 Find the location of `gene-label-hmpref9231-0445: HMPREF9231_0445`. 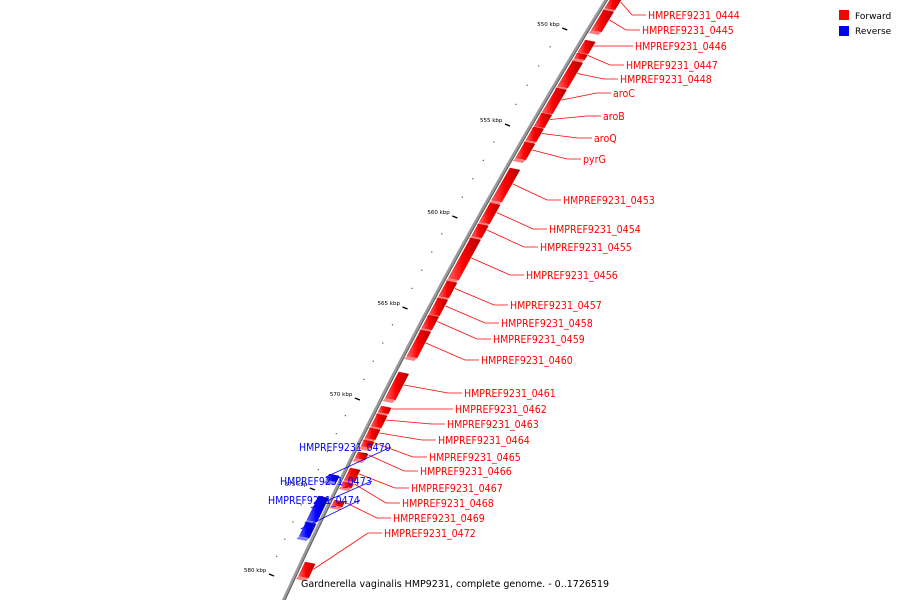

gene-label-hmpref9231-0445: HMPREF9231_0445 is located at coordinates (688, 31).